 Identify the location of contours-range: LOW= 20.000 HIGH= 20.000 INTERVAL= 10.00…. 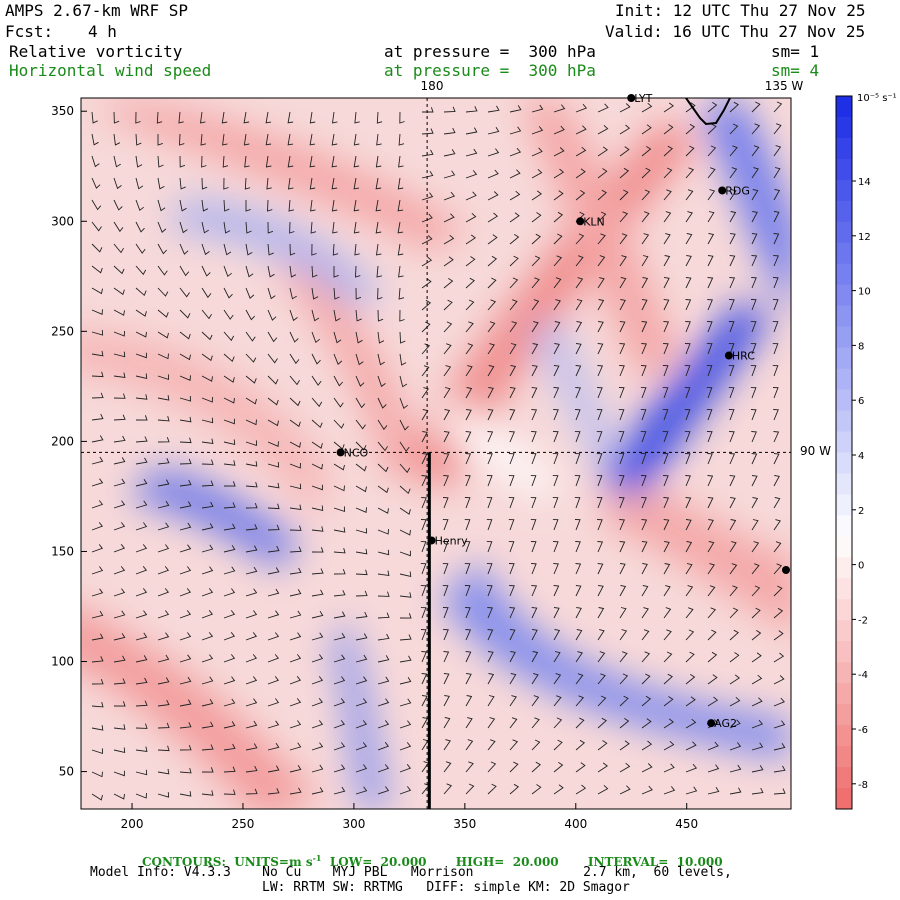
(522, 862).